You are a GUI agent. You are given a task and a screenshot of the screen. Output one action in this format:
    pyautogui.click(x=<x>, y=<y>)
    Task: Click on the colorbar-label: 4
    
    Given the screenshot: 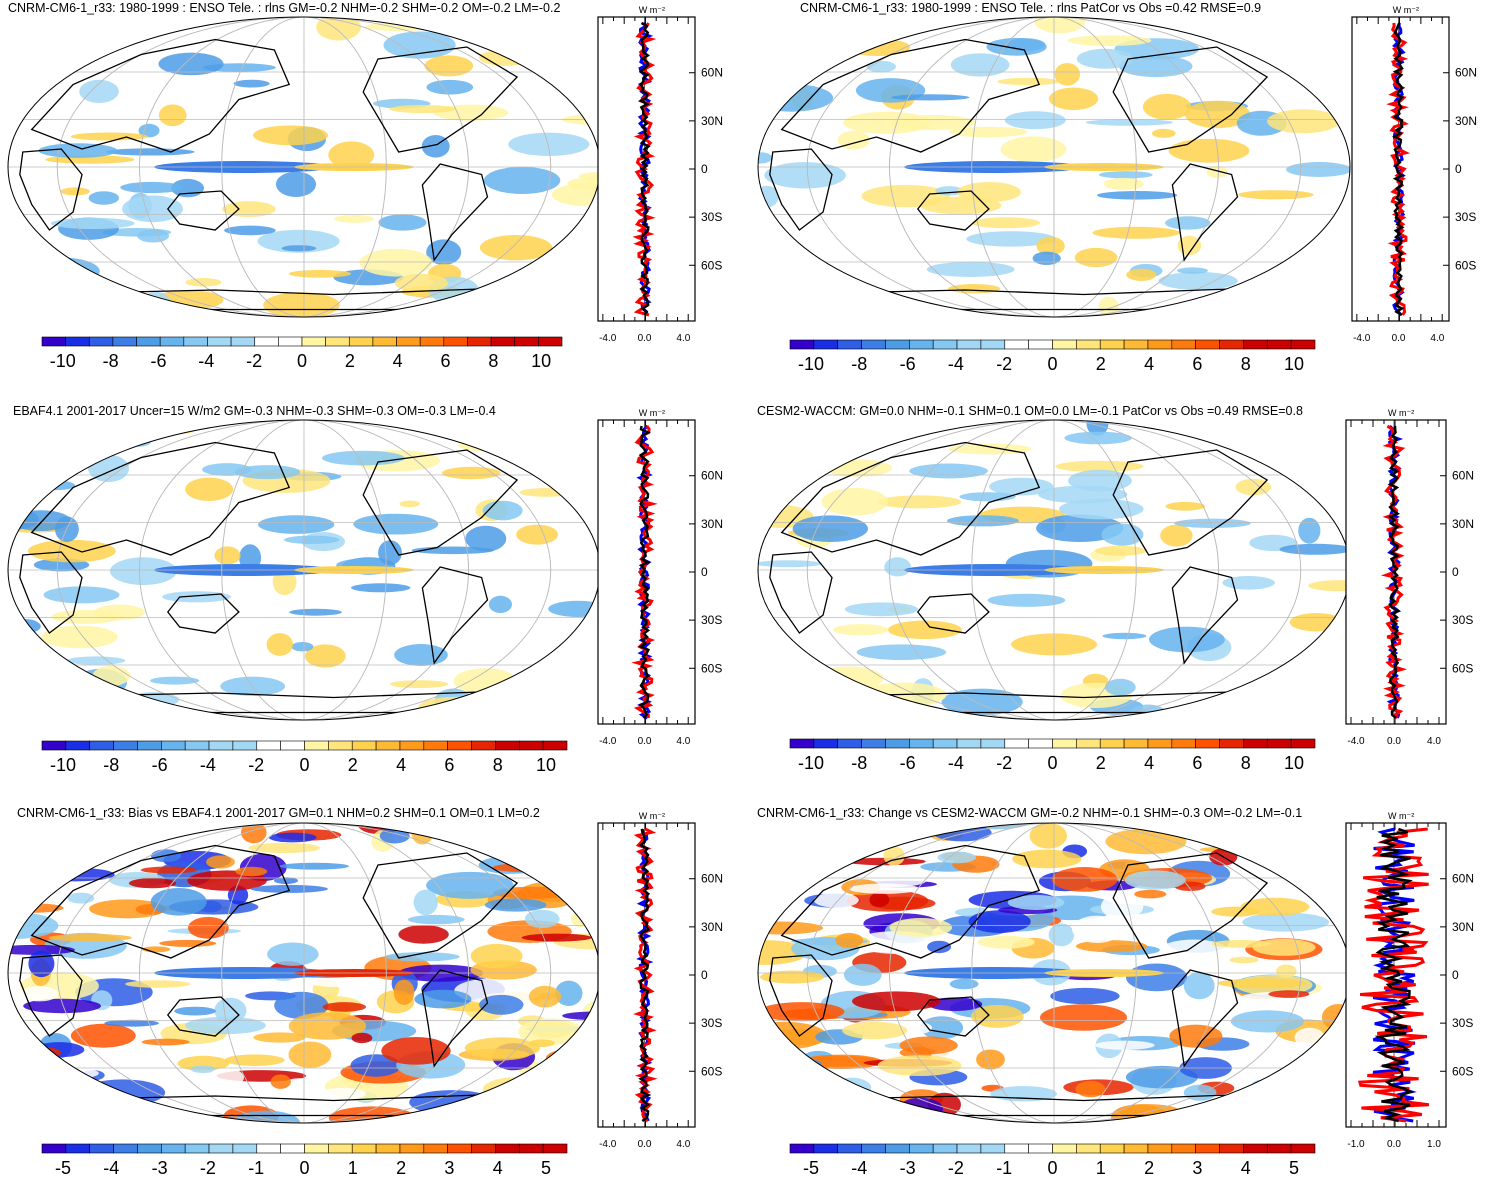 What is the action you would take?
    pyautogui.click(x=1246, y=1167)
    